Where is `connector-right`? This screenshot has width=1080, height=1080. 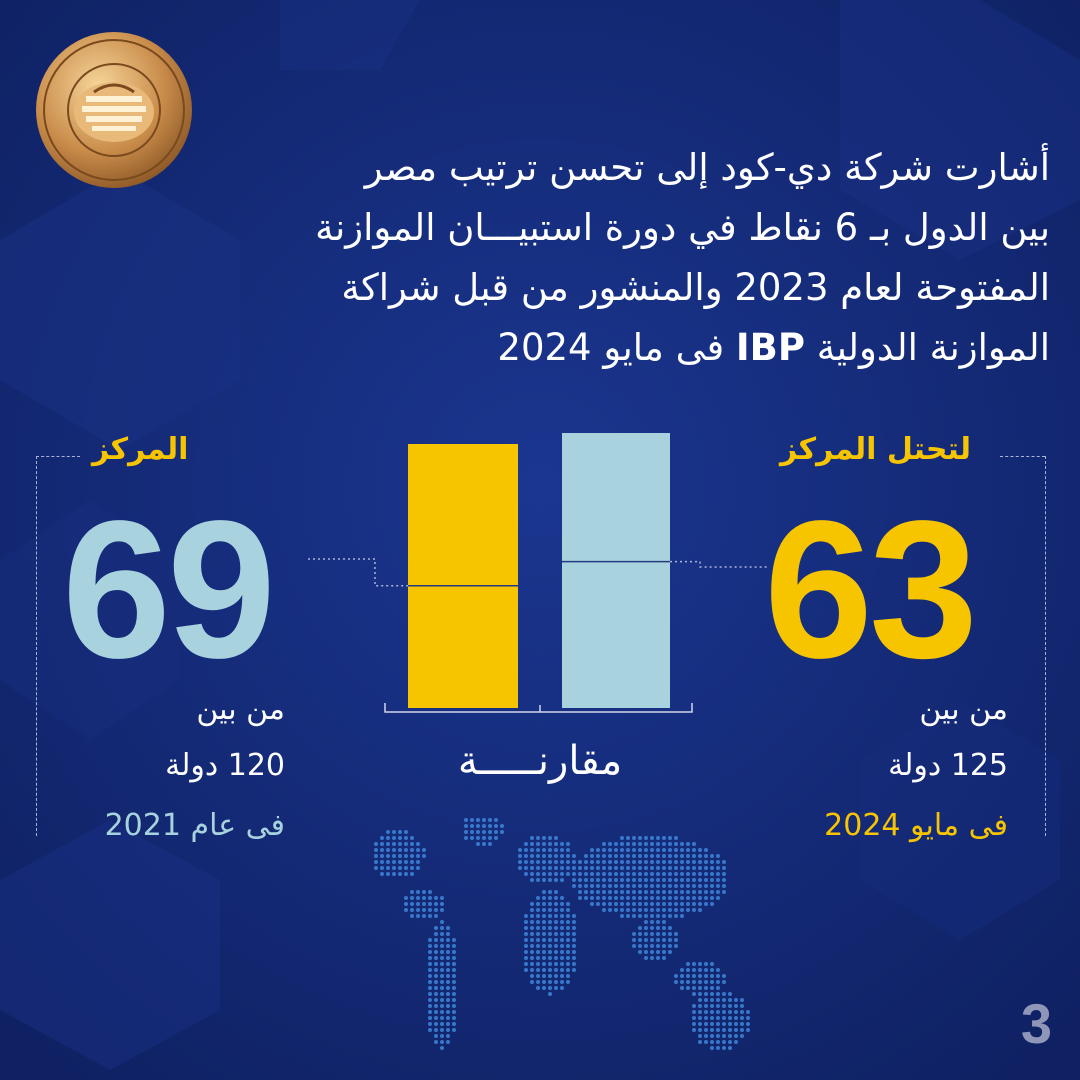
connector-right is located at coordinates (719, 564).